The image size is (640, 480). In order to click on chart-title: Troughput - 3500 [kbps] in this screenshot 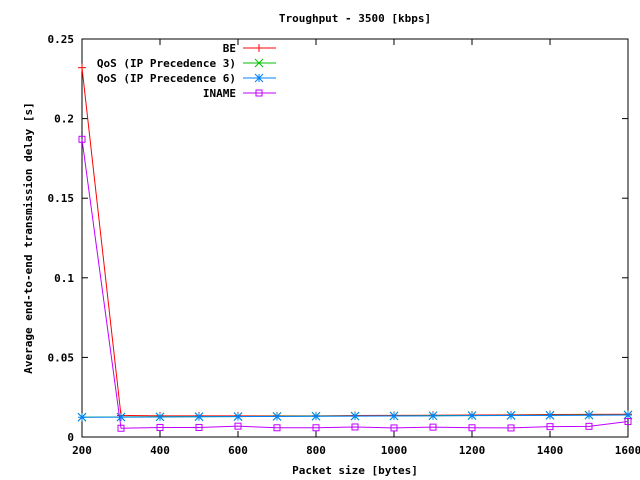, I will do `click(355, 18)`.